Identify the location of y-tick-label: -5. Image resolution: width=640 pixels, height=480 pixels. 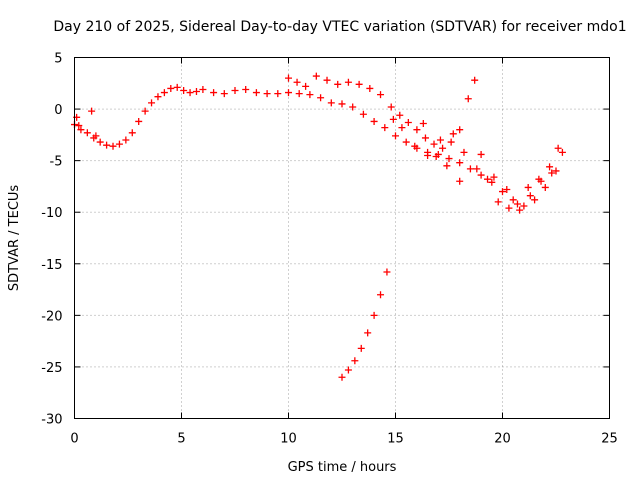
(56, 162).